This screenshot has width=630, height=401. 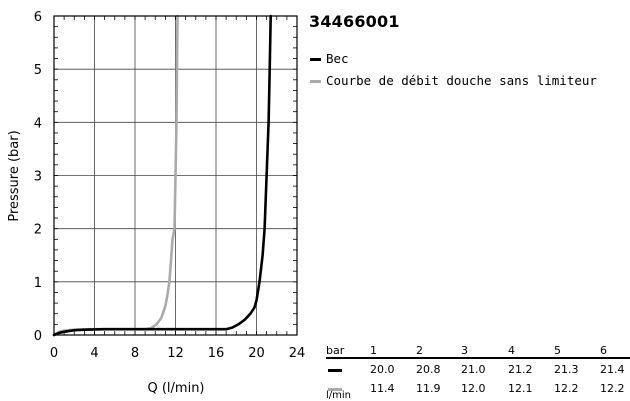 I want to click on legend-label-douche: Courbe de débit douche sans limiteur, so click(x=461, y=80).